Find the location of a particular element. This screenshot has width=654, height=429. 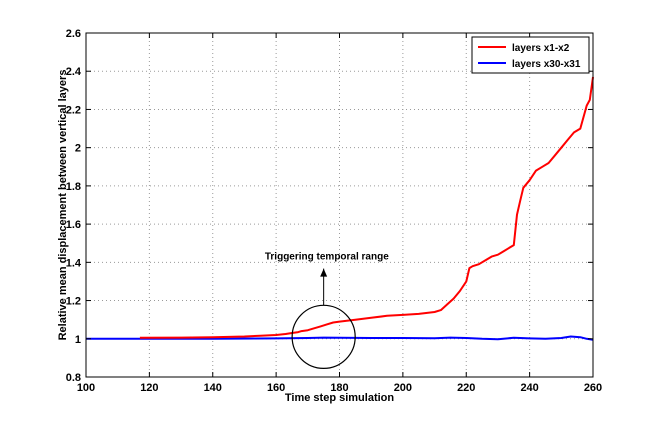

x-tick-label: 120 is located at coordinates (149, 388).